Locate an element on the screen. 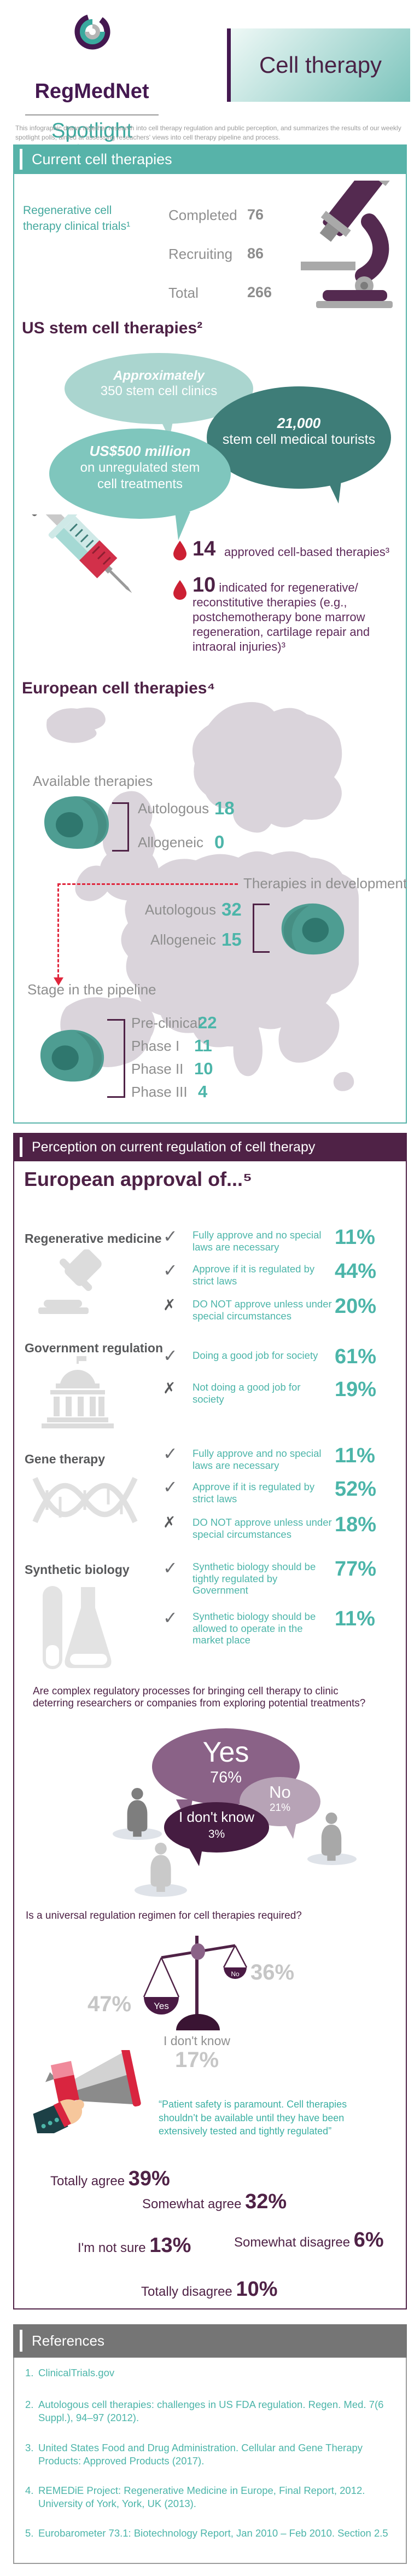 The width and height of the screenshot is (420, 2576). agreement-pct: 6% is located at coordinates (368, 2239).